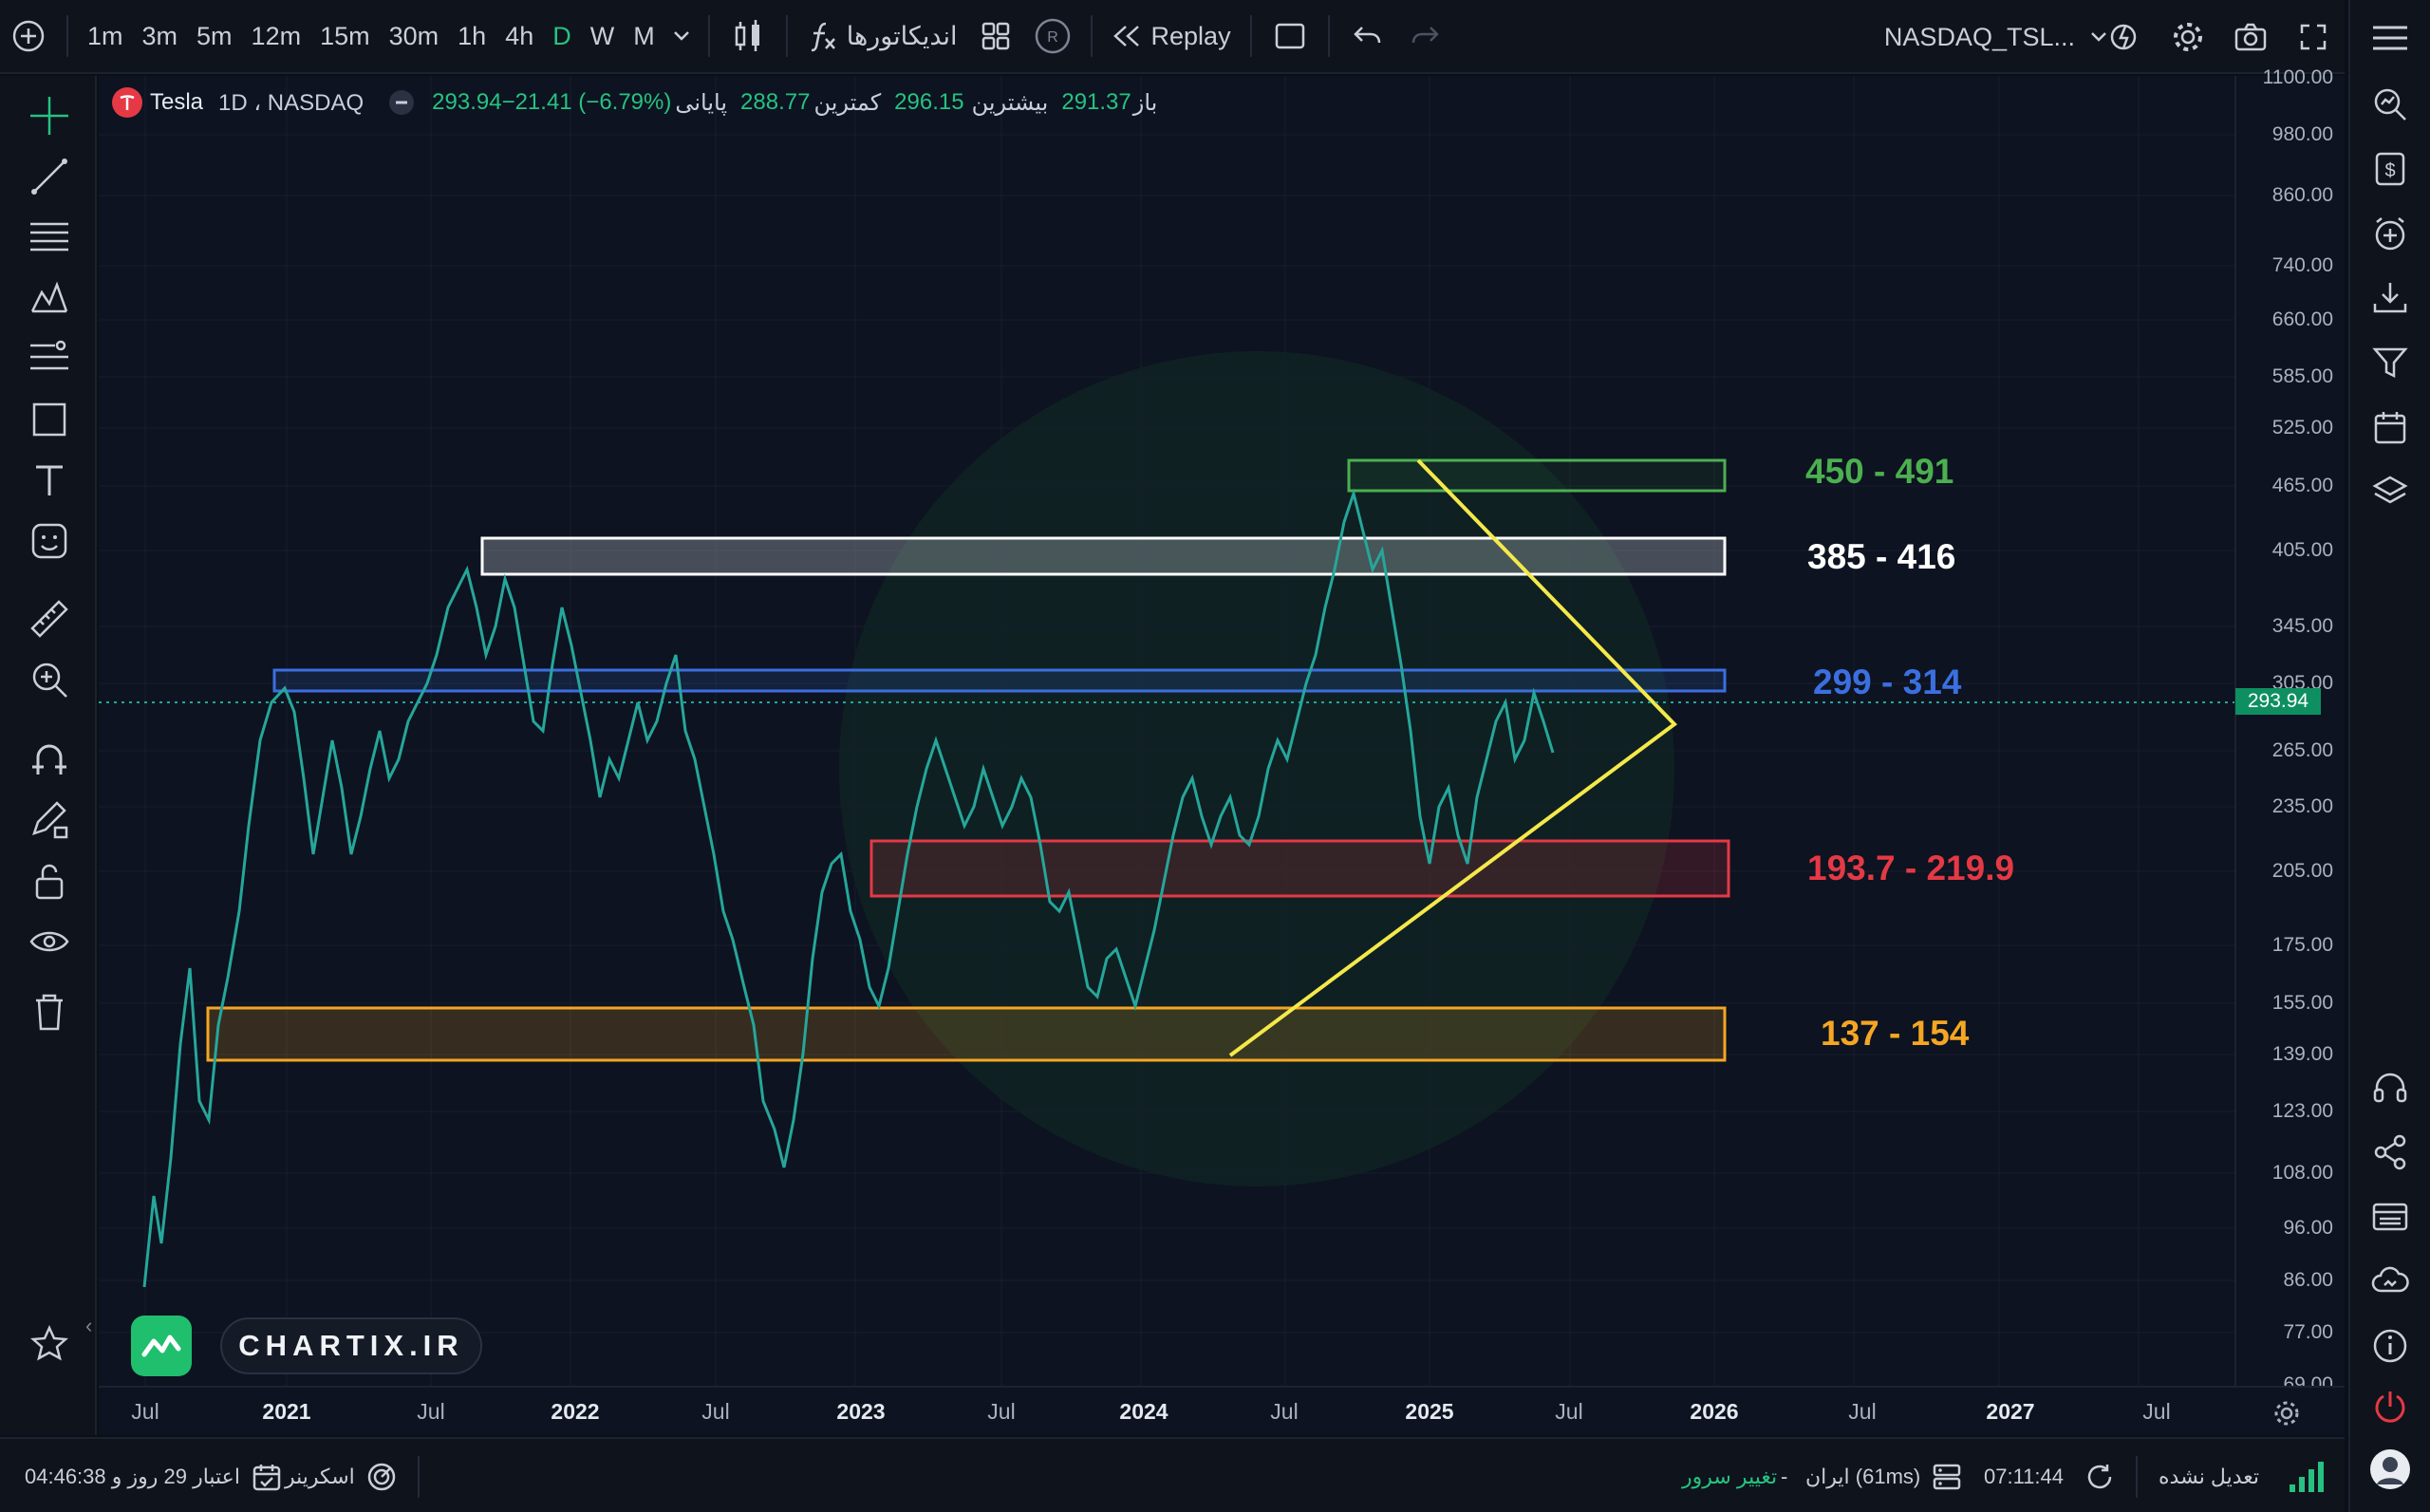 Image resolution: width=2430 pixels, height=1512 pixels. What do you see at coordinates (644, 35) in the screenshot?
I see `interval-m-button: M` at bounding box center [644, 35].